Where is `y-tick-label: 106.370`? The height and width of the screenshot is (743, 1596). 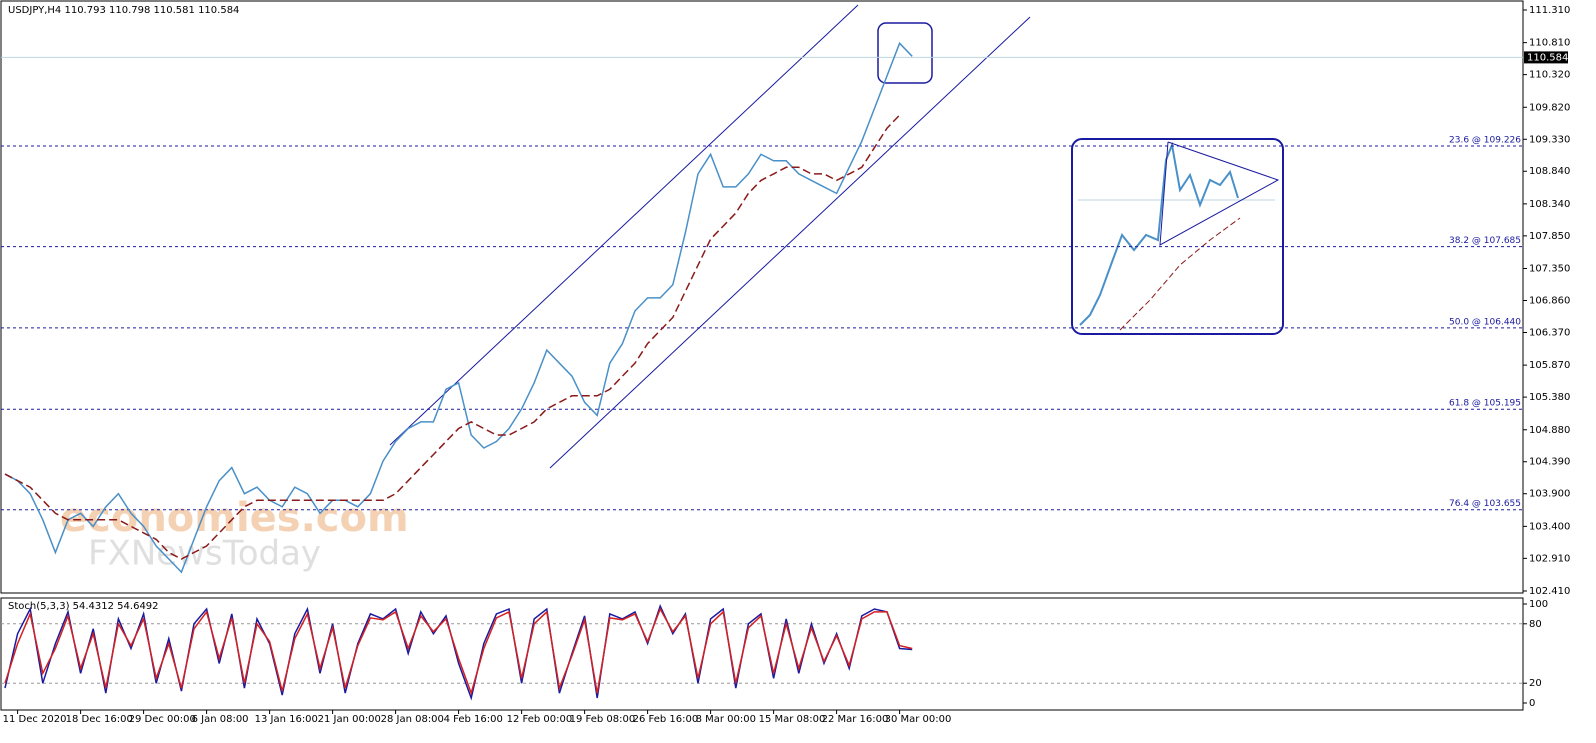
y-tick-label: 106.370 is located at coordinates (1549, 332).